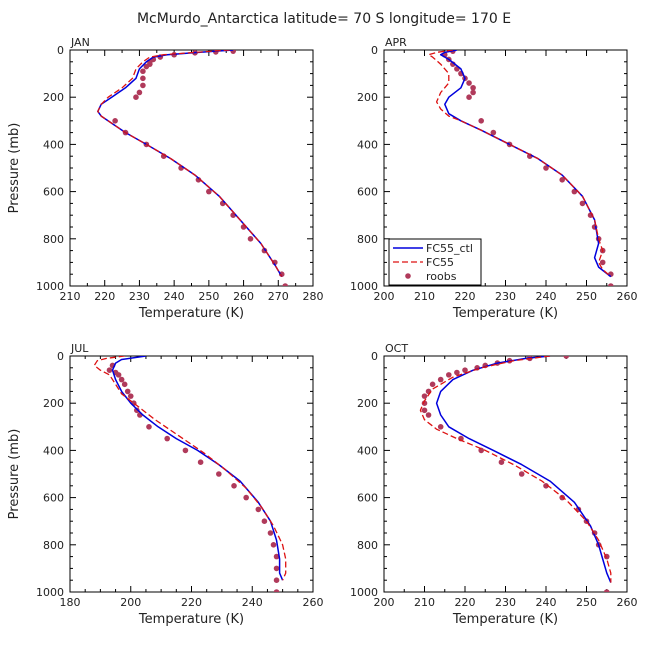  Describe the element at coordinates (191, 602) in the screenshot. I see `x-tick-label: 220` at that location.